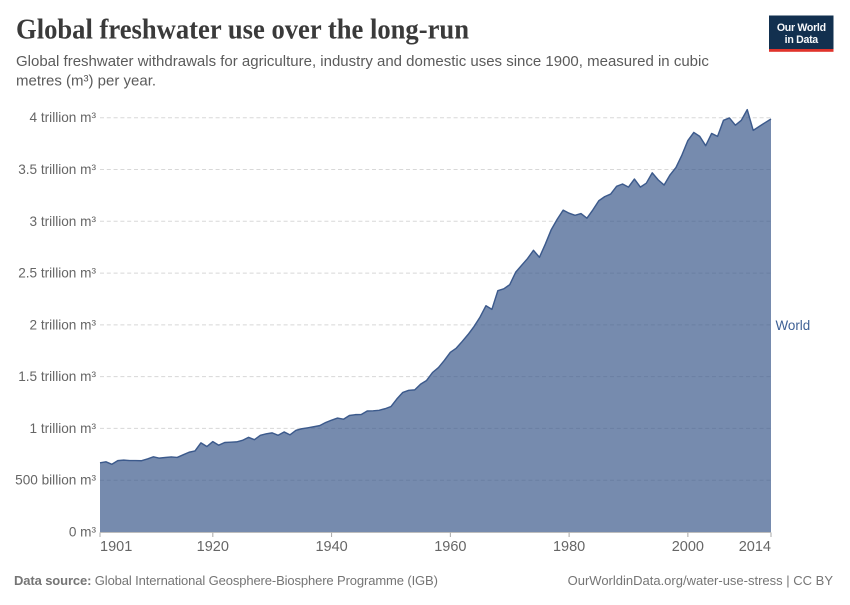  What do you see at coordinates (57, 273) in the screenshot?
I see `svg-text: 2.5 trillion m³` at bounding box center [57, 273].